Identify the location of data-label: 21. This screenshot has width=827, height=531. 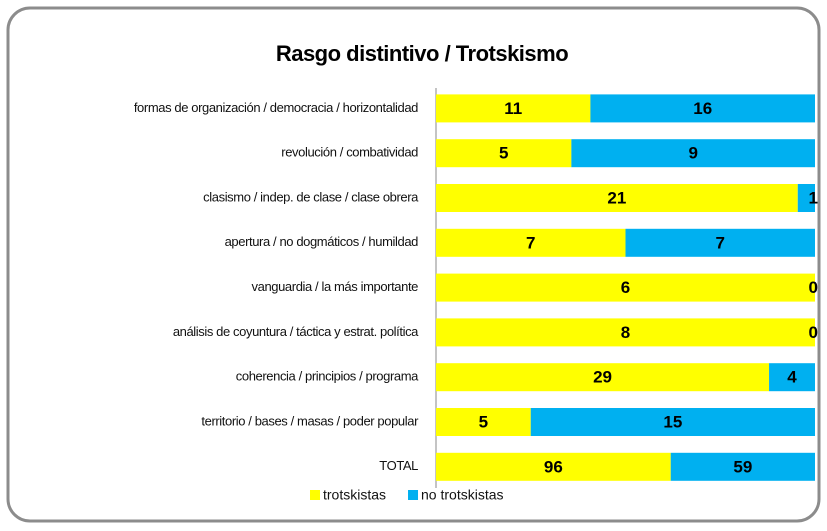
(616, 197).